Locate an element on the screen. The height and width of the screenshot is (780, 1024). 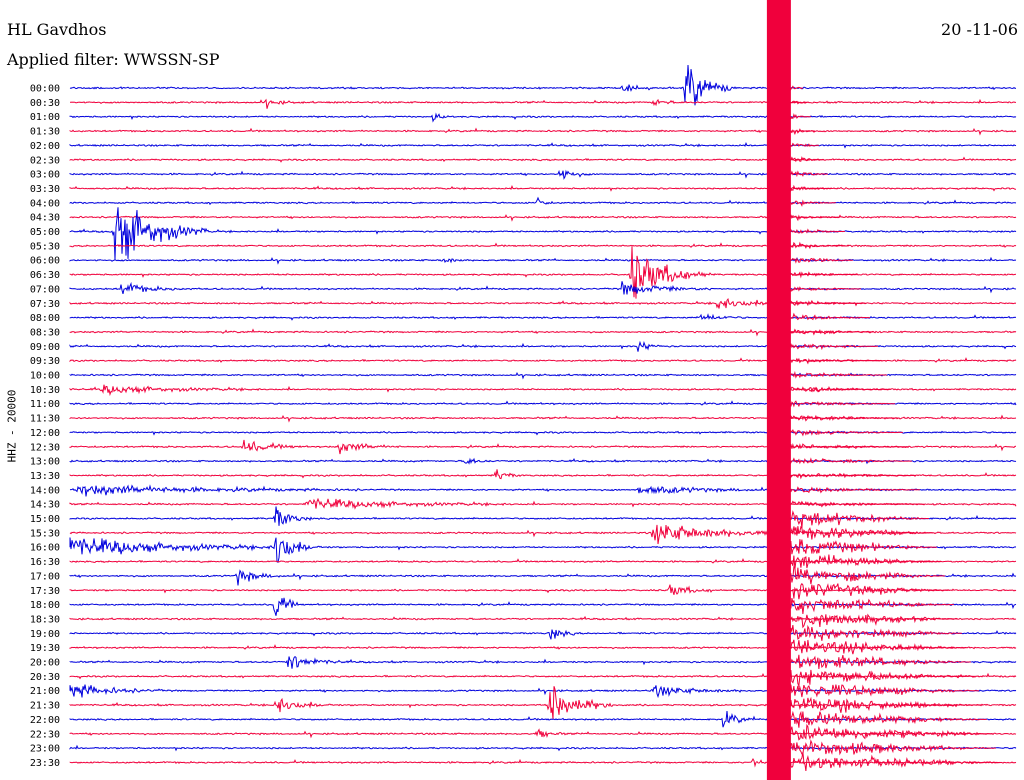
time-label: 05:30 is located at coordinates (45, 246).